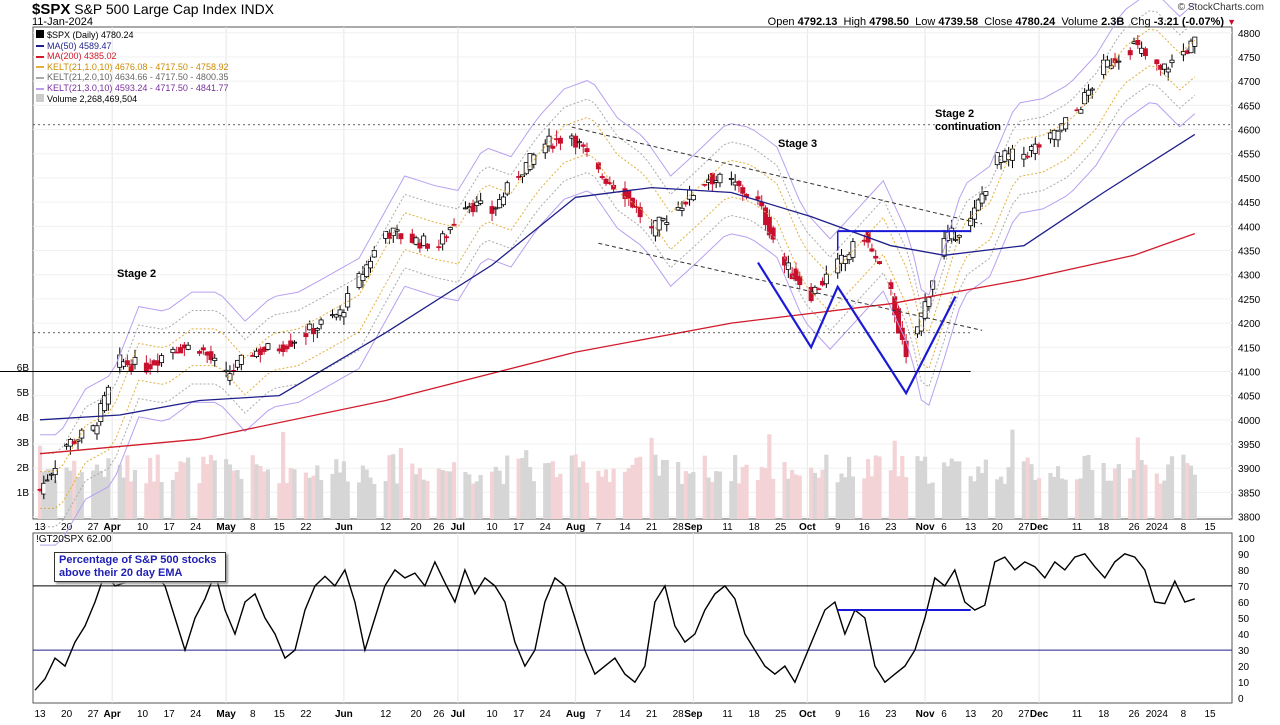 Image resolution: width=1280 pixels, height=725 pixels. What do you see at coordinates (155, 9) in the screenshot?
I see `index-name: S&P 500 Large Cap Index` at bounding box center [155, 9].